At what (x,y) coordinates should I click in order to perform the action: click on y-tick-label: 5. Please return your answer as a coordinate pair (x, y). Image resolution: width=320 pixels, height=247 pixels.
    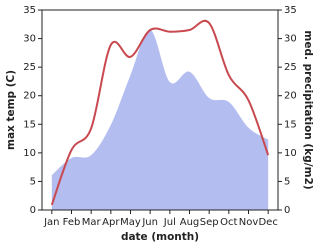
    Looking at the image, I should click on (33, 181).